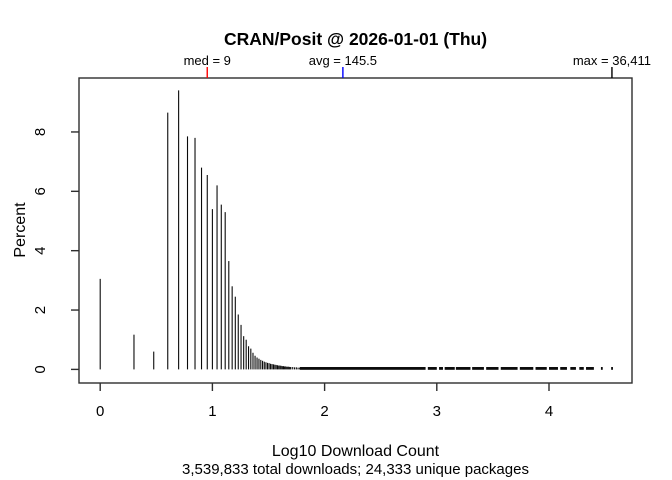 The width and height of the screenshot is (672, 480). What do you see at coordinates (20, 230) in the screenshot?
I see `y-axis-title: Percent` at bounding box center [20, 230].